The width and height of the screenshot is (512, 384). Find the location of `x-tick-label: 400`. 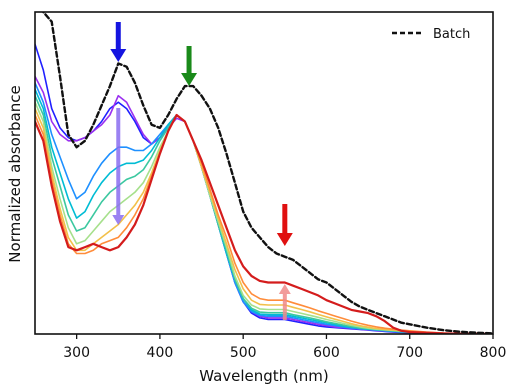

x-tick-label: 400 is located at coordinates (160, 353).